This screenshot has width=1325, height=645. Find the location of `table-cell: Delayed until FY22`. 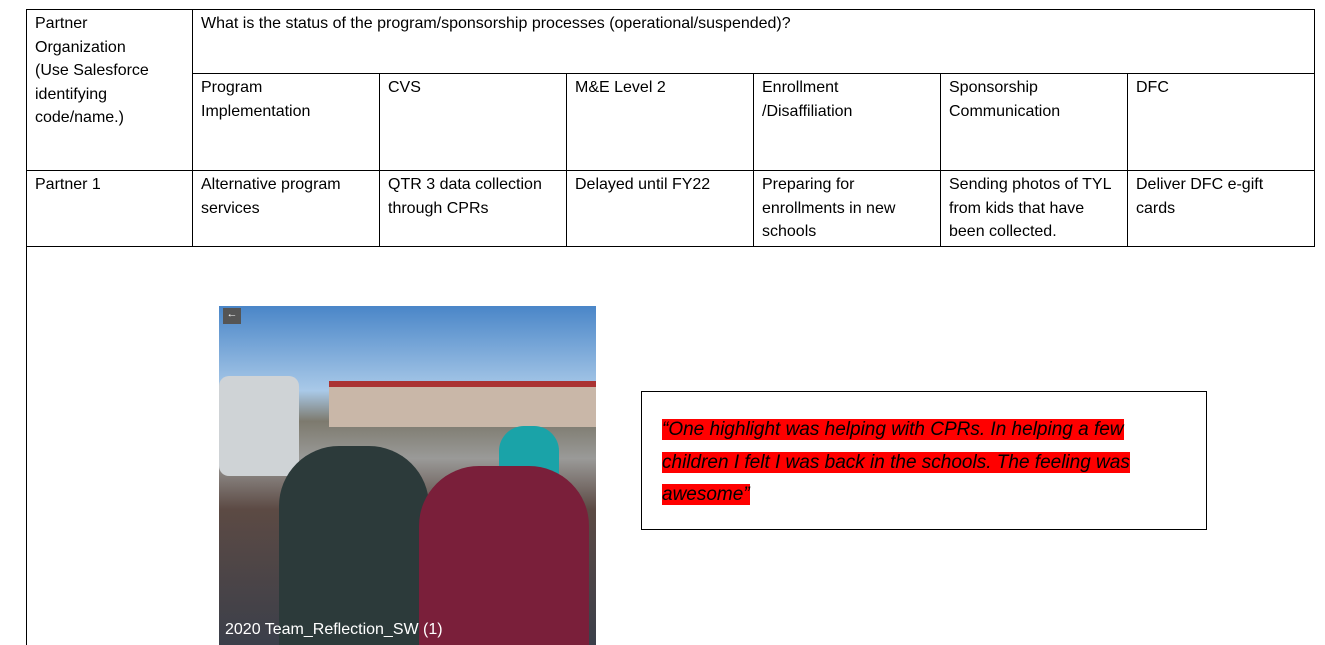

table-cell: Delayed until FY22 is located at coordinates (660, 208).